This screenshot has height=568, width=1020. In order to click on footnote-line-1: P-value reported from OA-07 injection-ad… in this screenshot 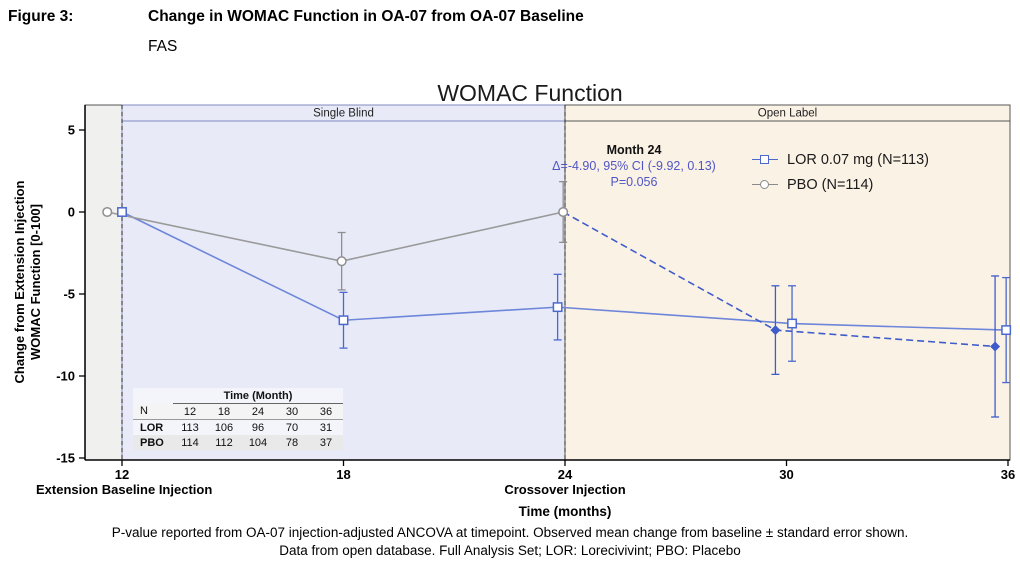, I will do `click(510, 532)`.